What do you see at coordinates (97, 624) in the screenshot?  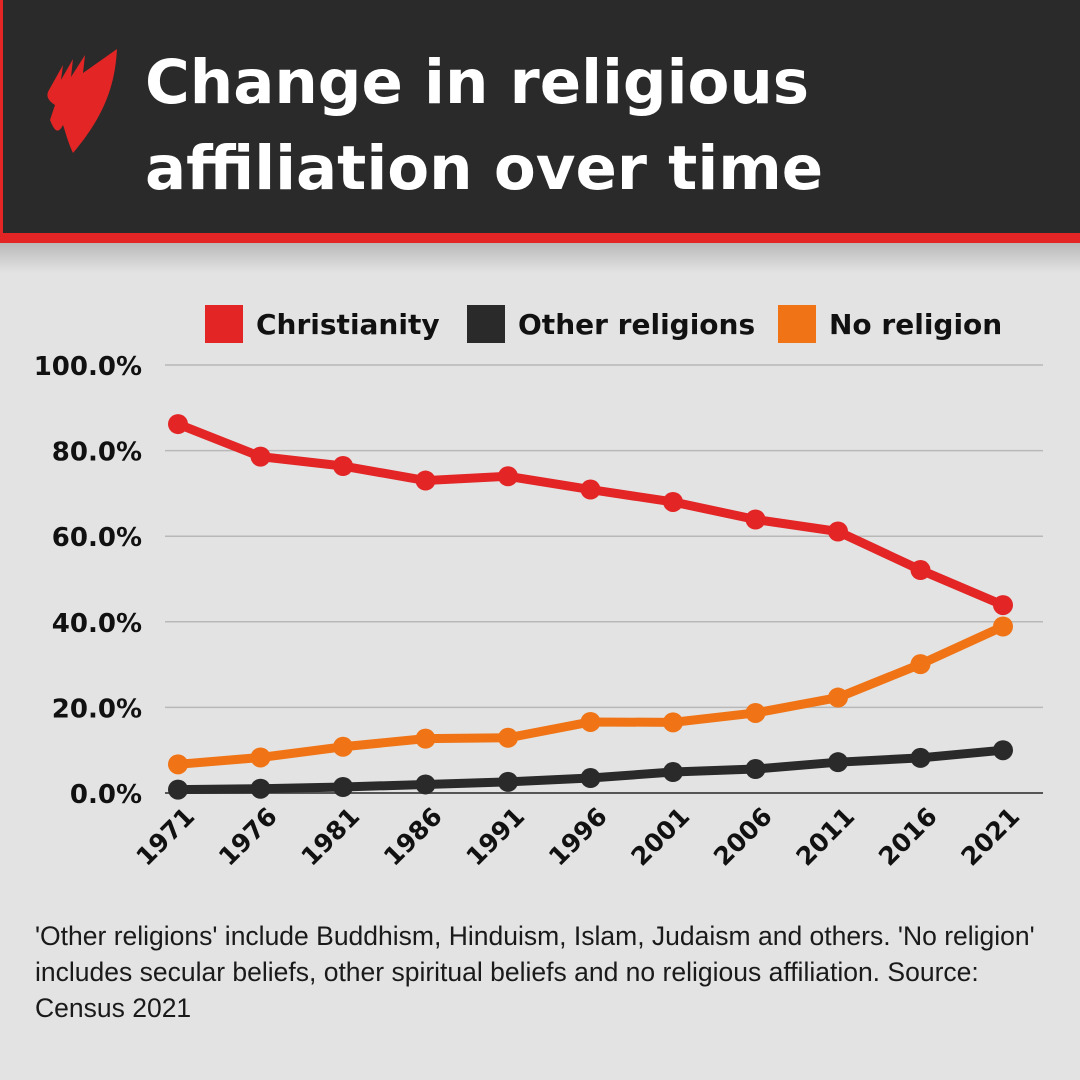 I see `y-tick-label: 40.0%` at bounding box center [97, 624].